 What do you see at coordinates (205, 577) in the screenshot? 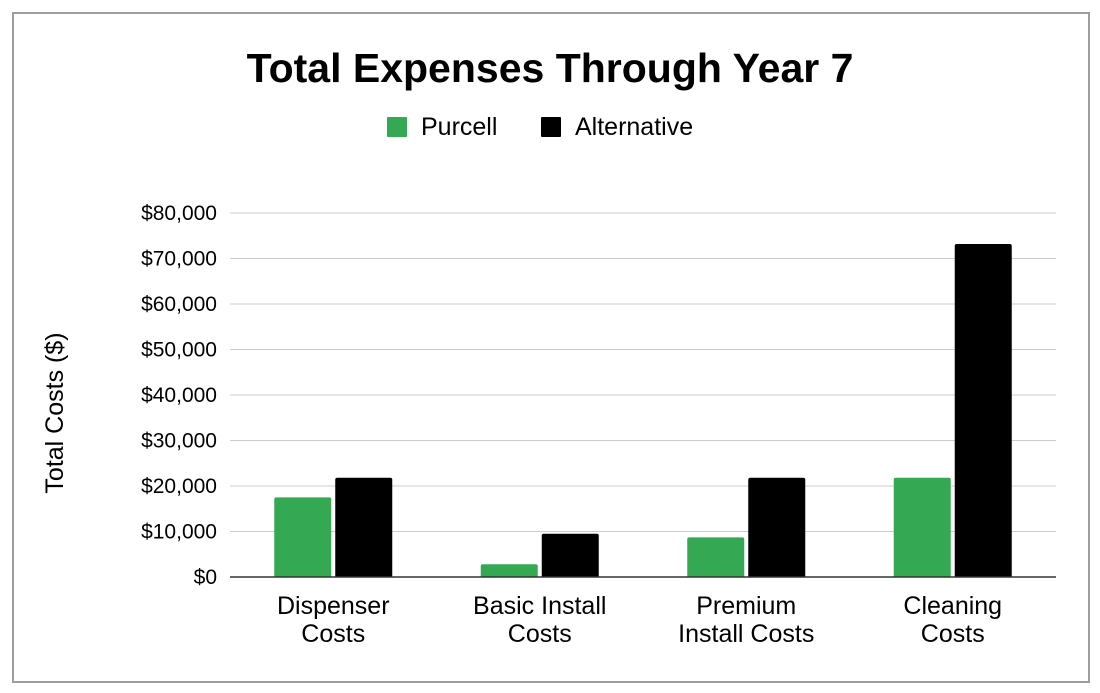
I see `y-tick-label: $0` at bounding box center [205, 577].